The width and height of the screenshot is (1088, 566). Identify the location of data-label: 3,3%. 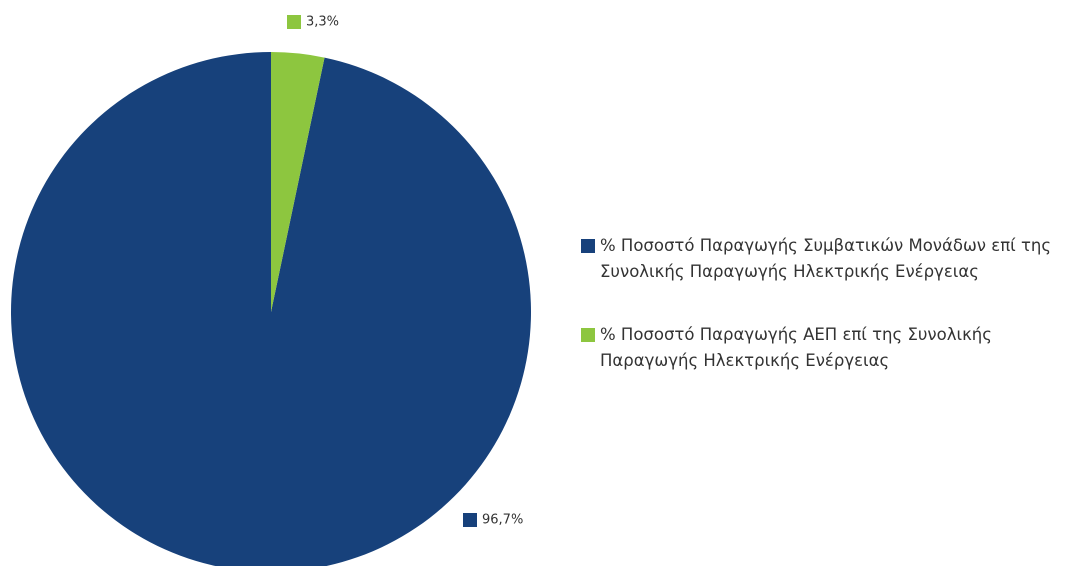
(322, 22).